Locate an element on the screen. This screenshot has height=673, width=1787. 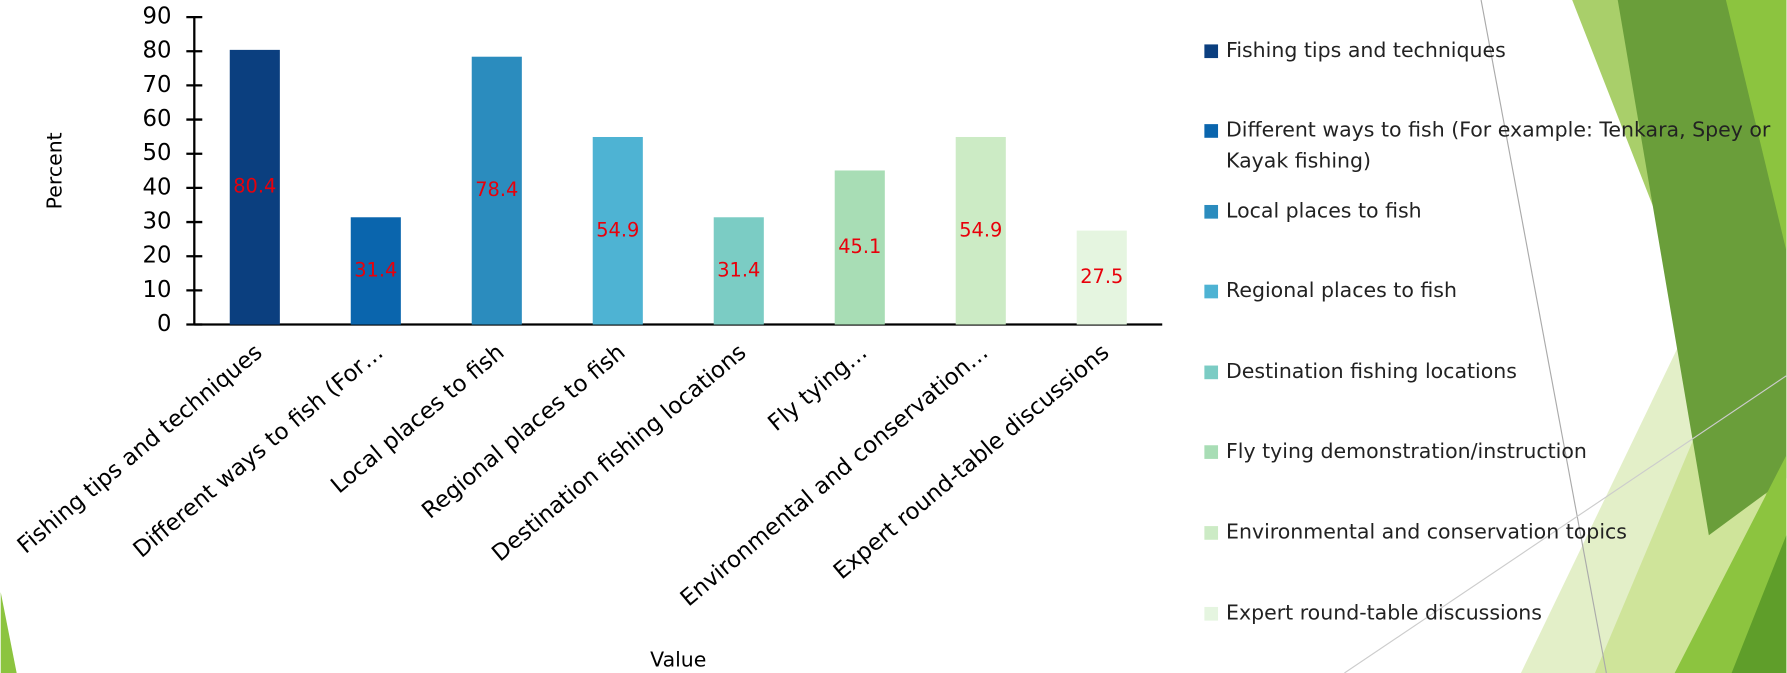
legend-entry: Expert round-table discussions is located at coordinates (1384, 613).